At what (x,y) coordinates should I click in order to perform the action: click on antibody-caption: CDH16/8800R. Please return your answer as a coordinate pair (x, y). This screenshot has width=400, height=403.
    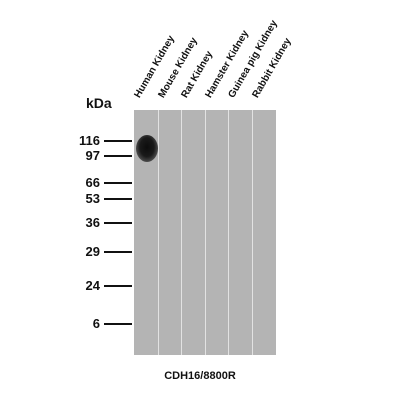
    Looking at the image, I should click on (200, 376).